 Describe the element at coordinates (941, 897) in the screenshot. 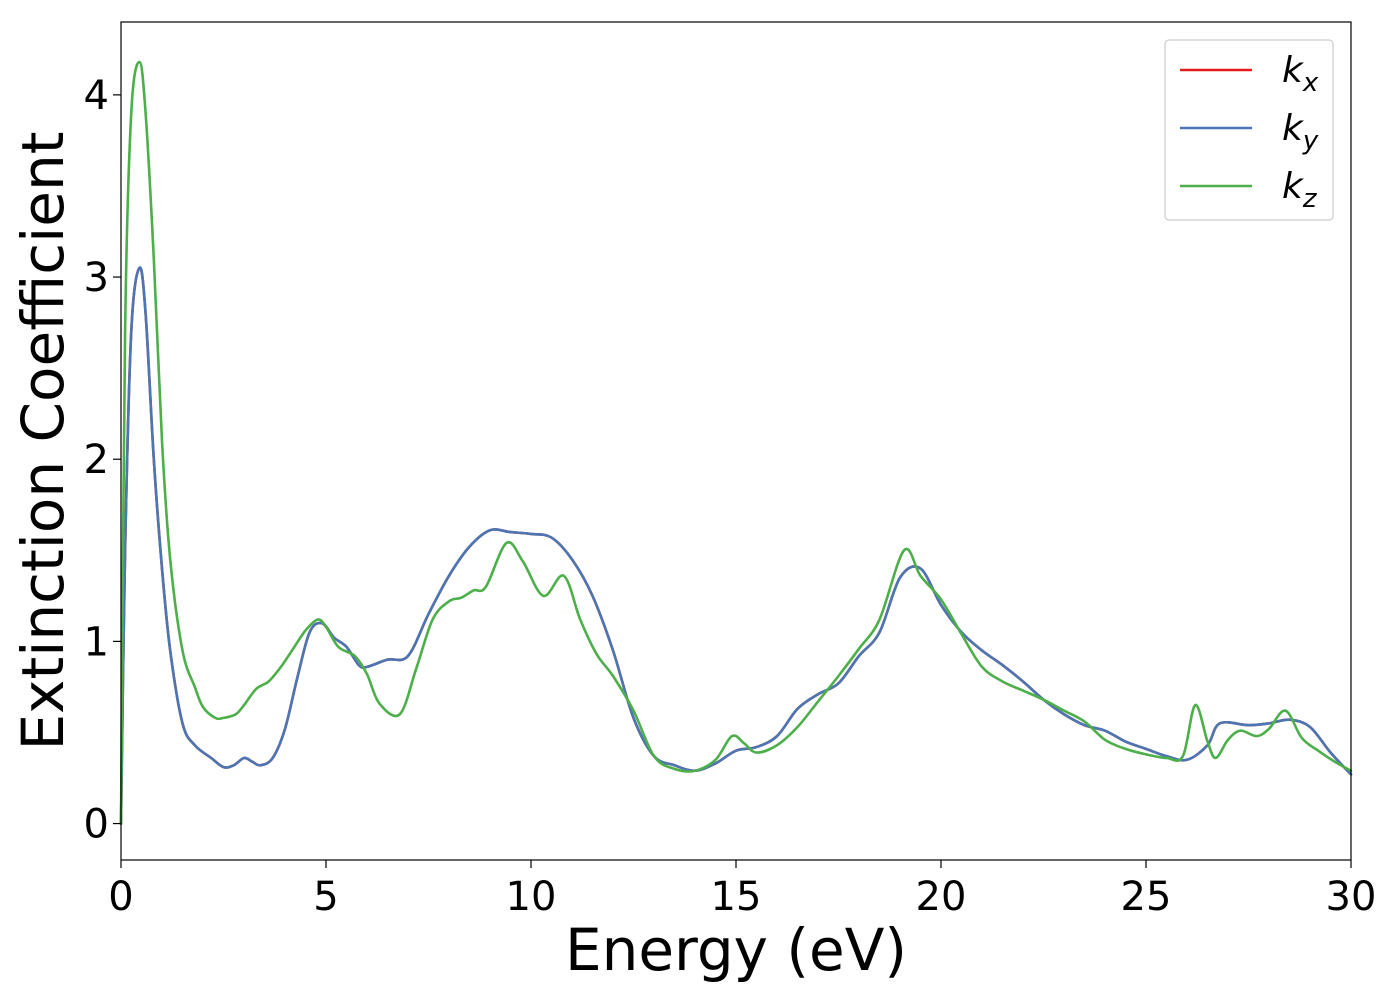

I see `x-tick-label: 20` at that location.